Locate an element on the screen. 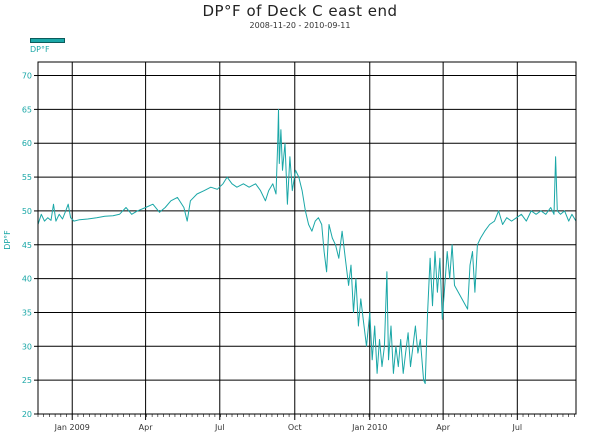 This screenshot has height=446, width=600. legend-swatch is located at coordinates (47, 40).